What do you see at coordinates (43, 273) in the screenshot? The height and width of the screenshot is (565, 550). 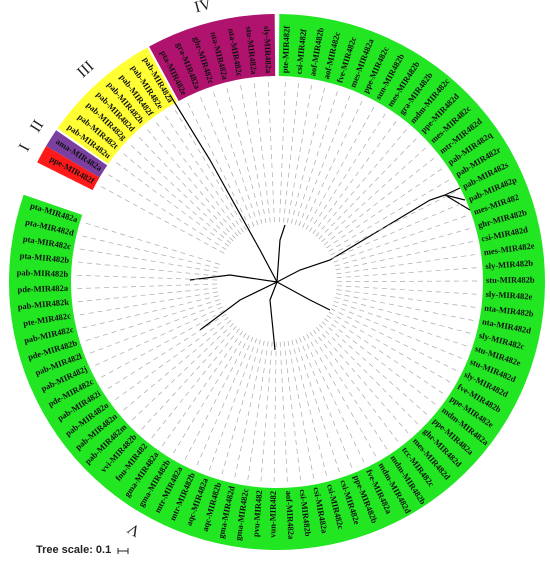 I see `leaf-label: pab-MIR482b` at bounding box center [43, 273].